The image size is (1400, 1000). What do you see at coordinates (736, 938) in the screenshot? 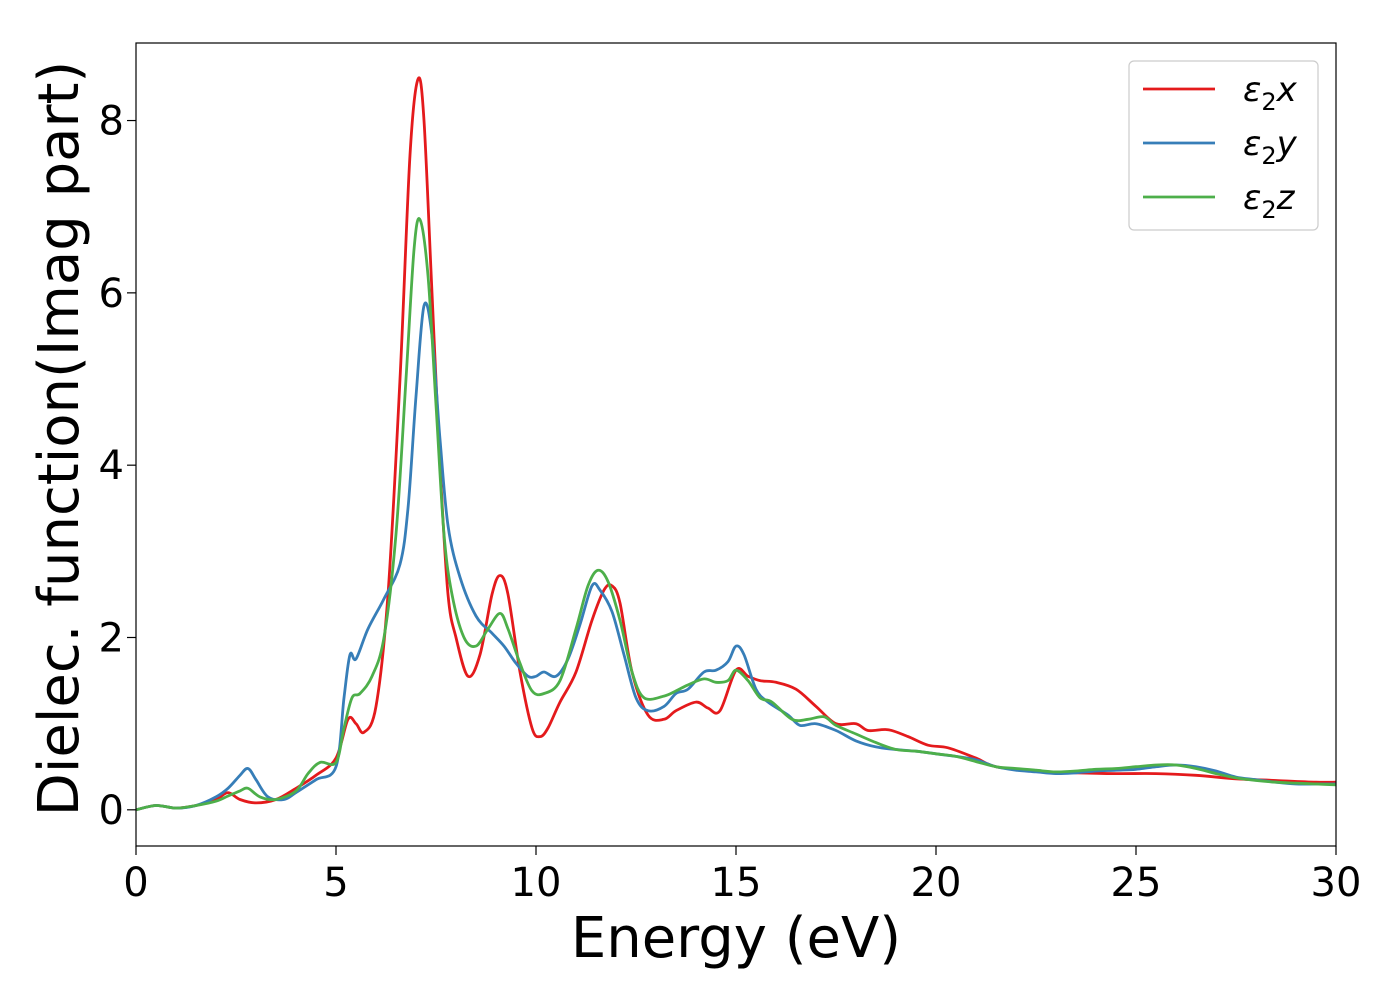
I see `x-axis-label: Energy (eV)` at bounding box center [736, 938].